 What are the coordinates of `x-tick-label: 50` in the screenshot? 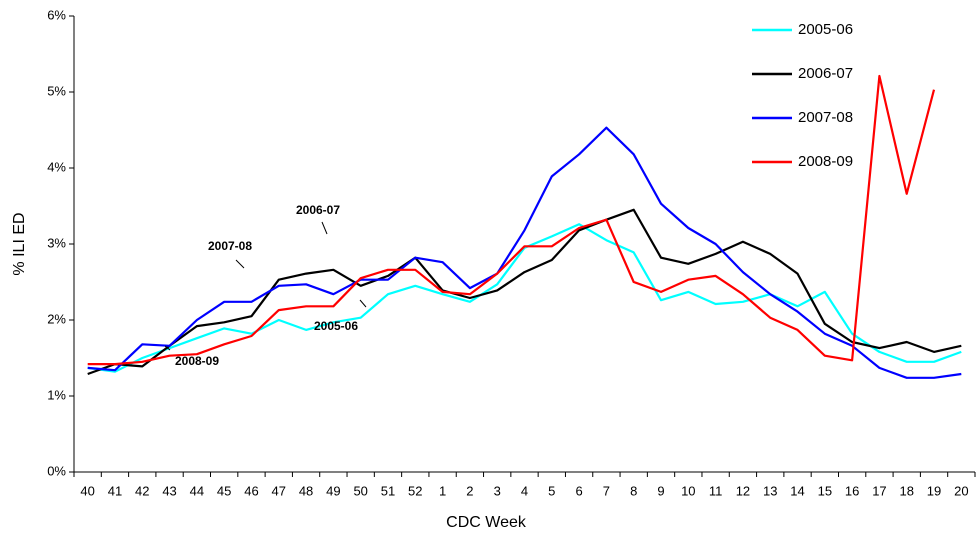 It's located at (360, 490).